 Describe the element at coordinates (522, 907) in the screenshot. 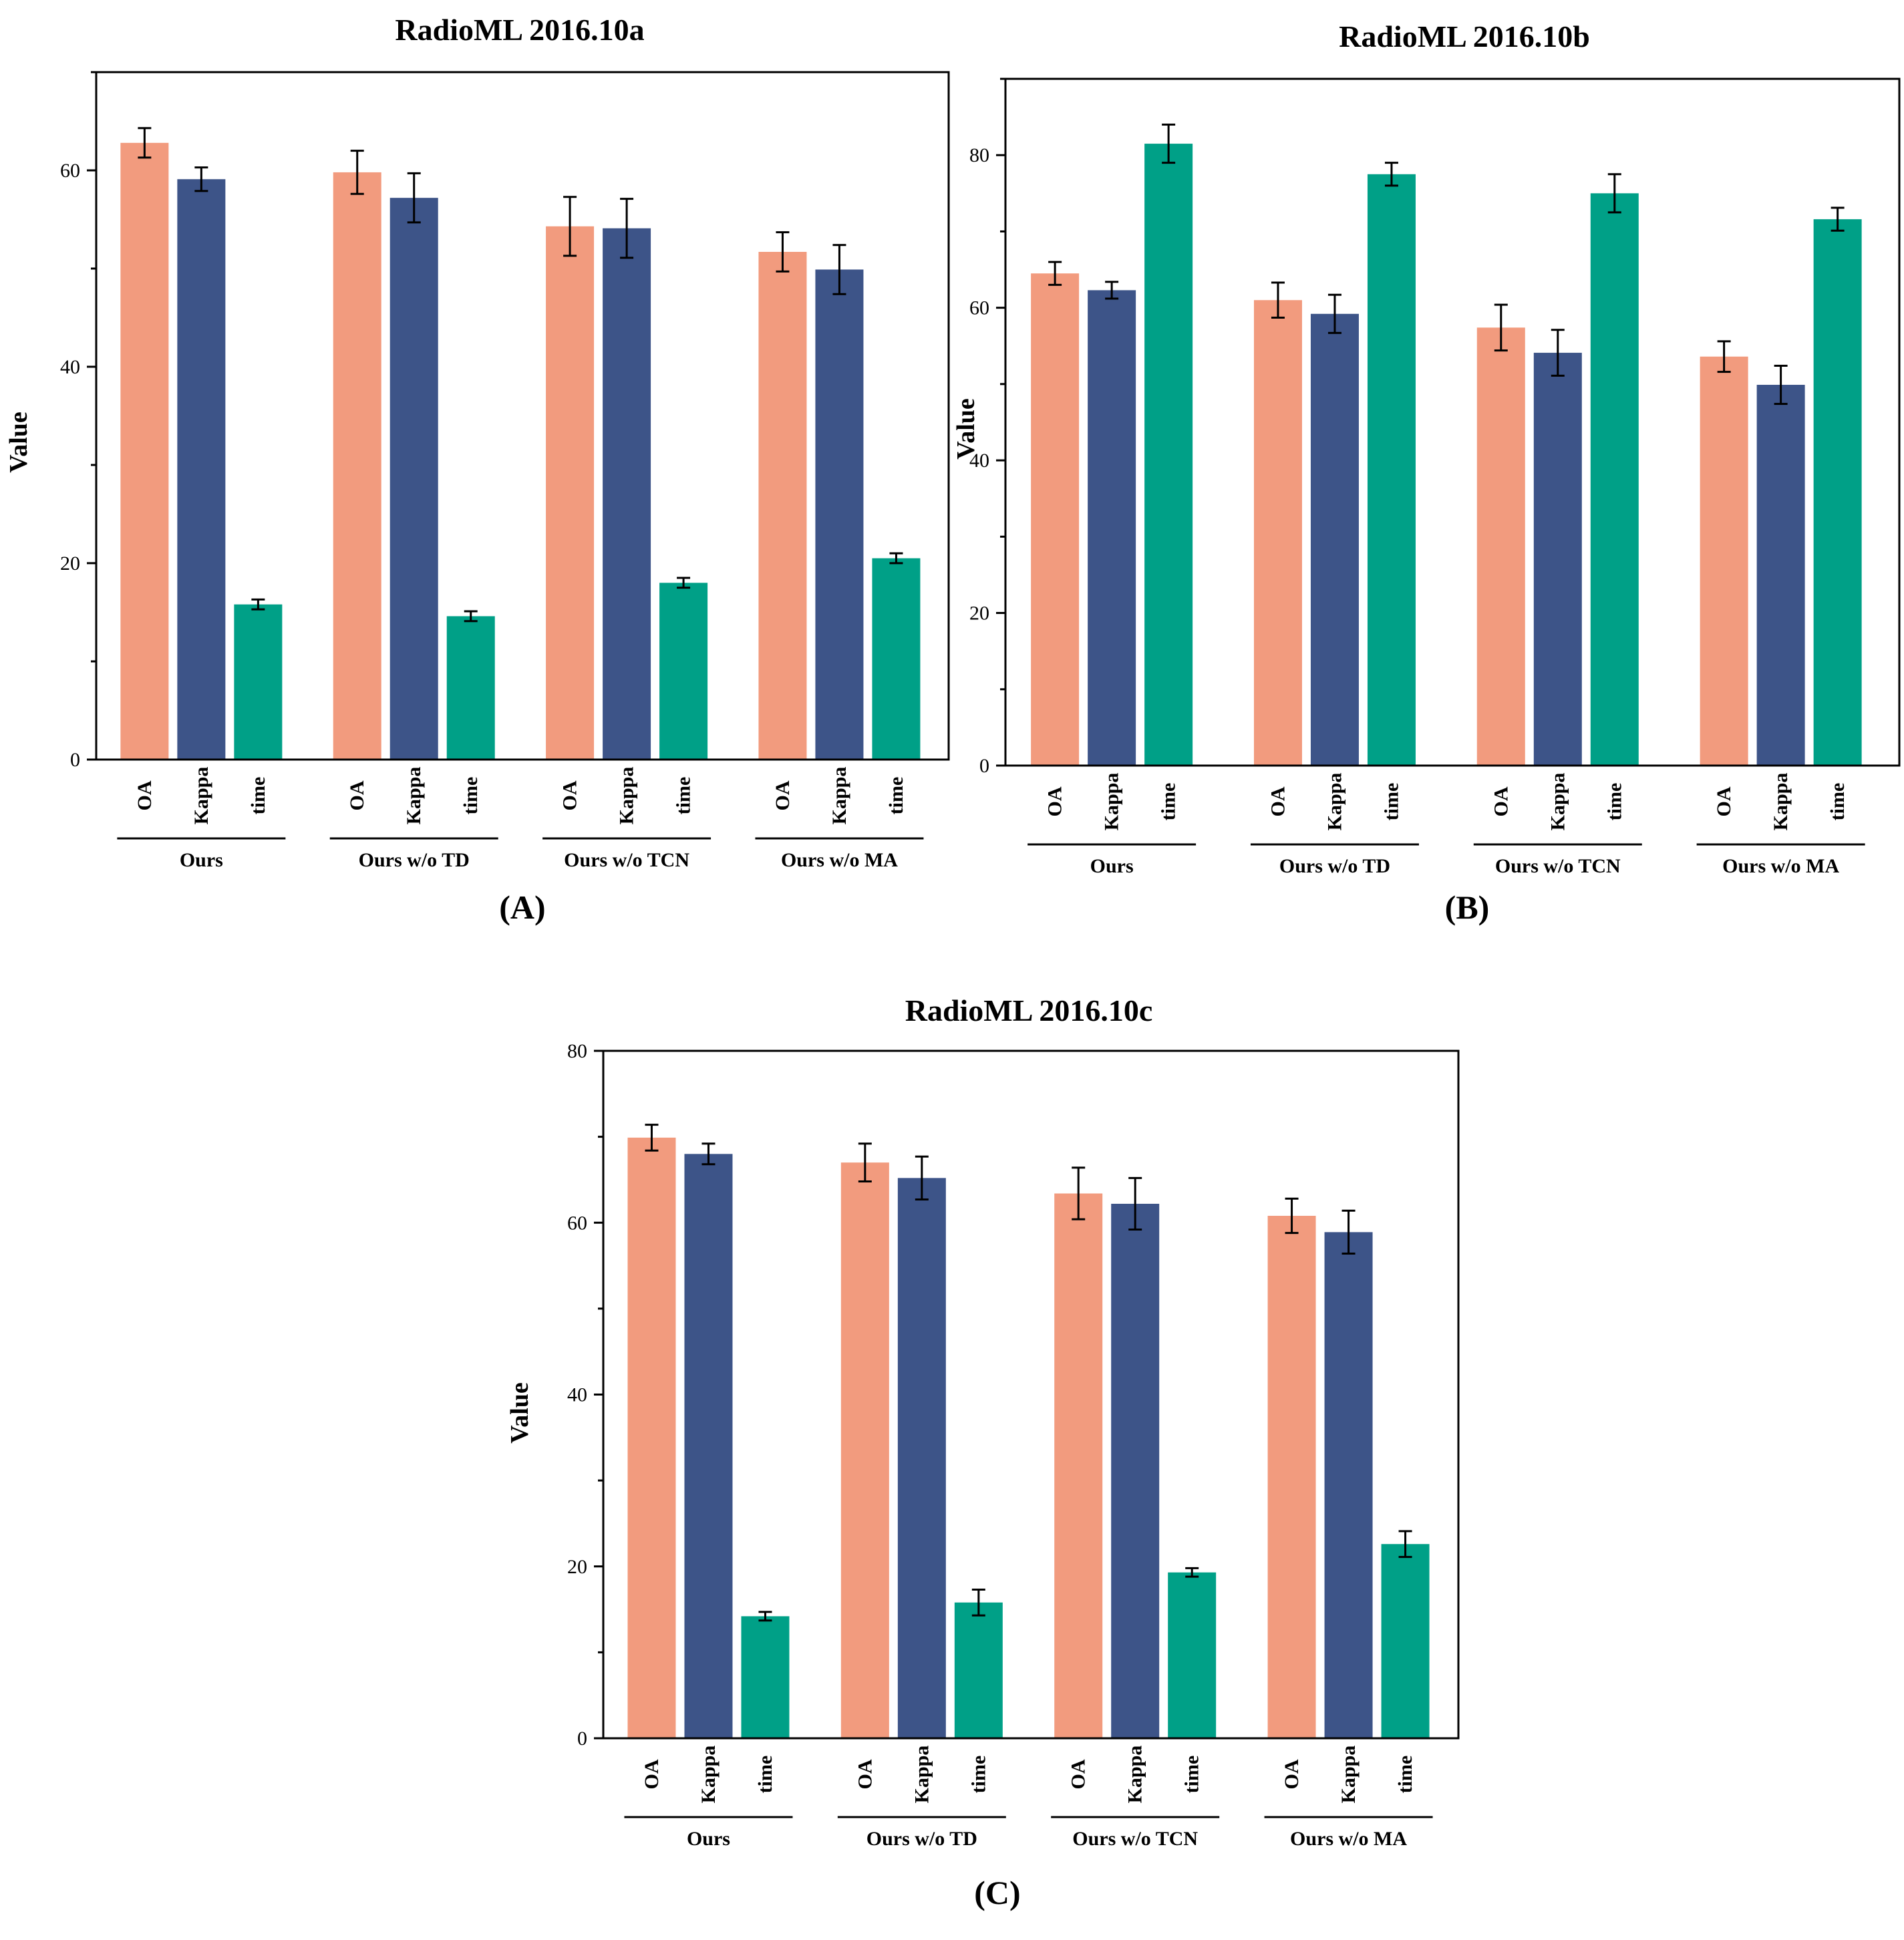

I see `panel-label: (A)` at that location.